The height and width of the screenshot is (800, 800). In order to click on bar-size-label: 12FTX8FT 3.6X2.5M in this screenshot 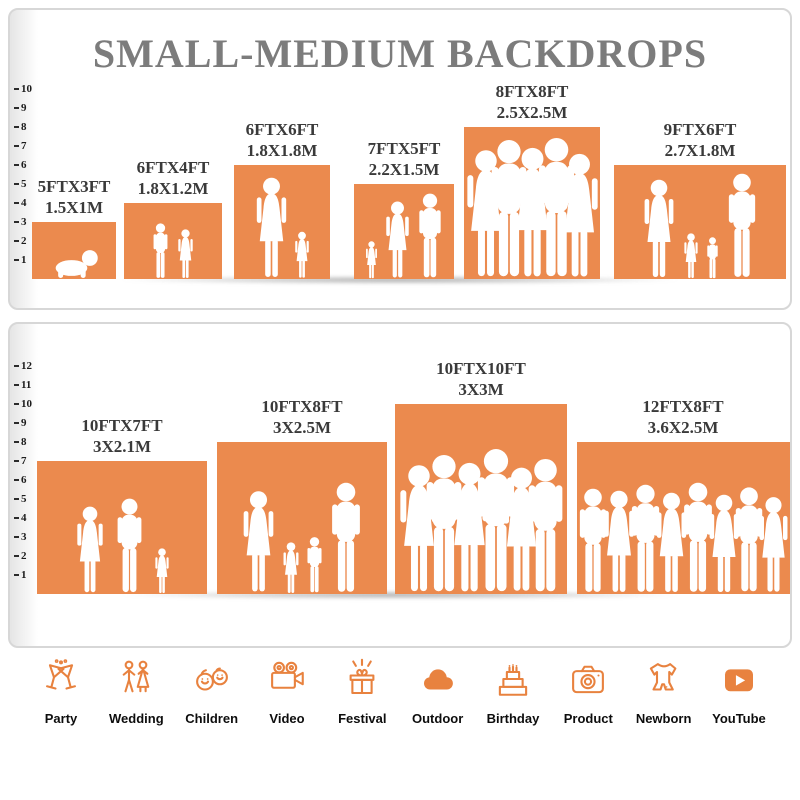, I will do `click(682, 417)`.